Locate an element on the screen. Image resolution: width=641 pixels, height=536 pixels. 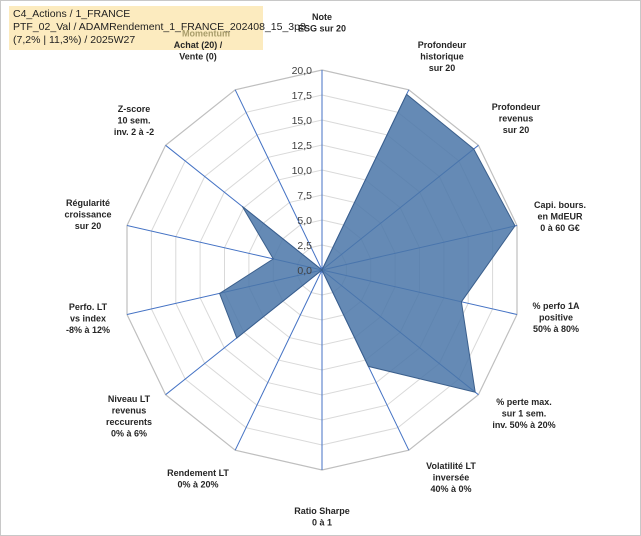
axis-label: % perfo 1A is located at coordinates (556, 306).